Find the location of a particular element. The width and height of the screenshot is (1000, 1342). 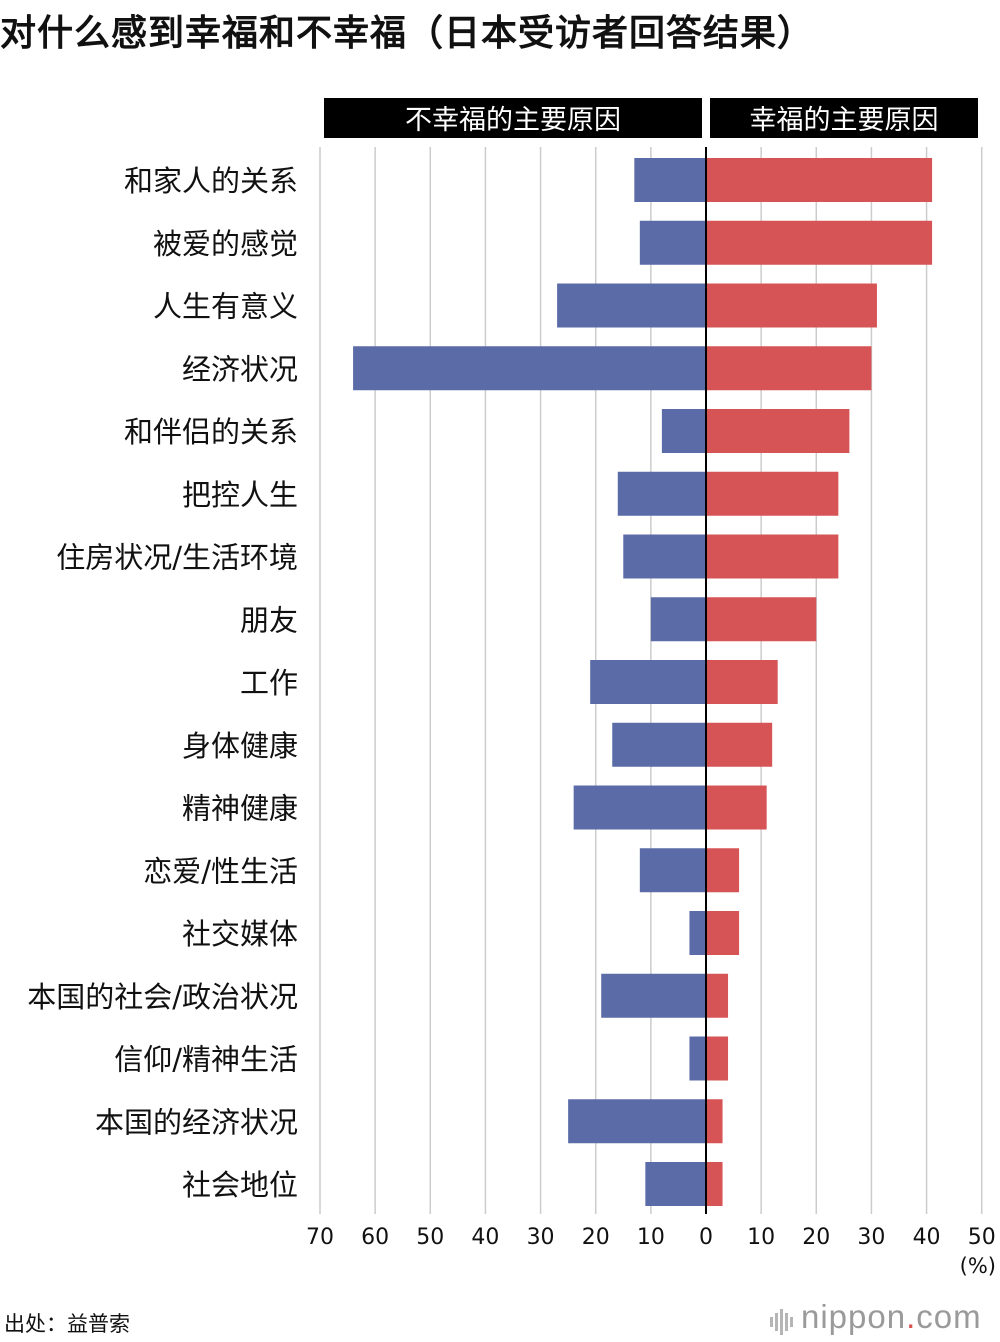

logo-name: nippon is located at coordinates (854, 1316).